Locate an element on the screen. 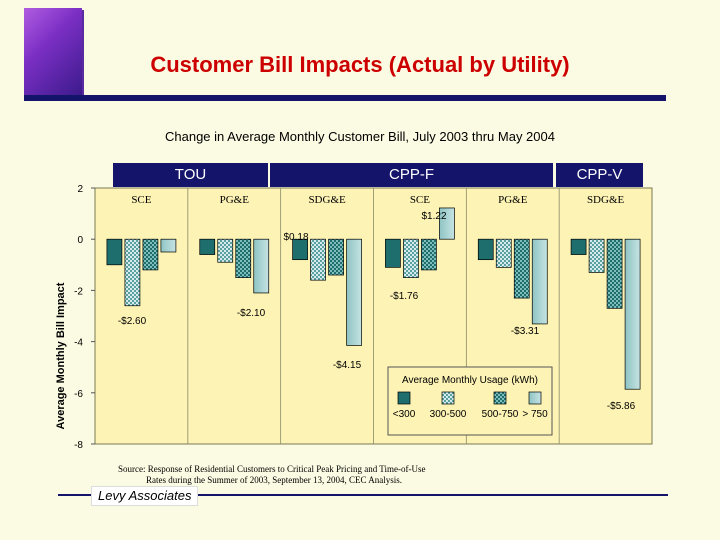  band-label-tou: TOU is located at coordinates (190, 174).